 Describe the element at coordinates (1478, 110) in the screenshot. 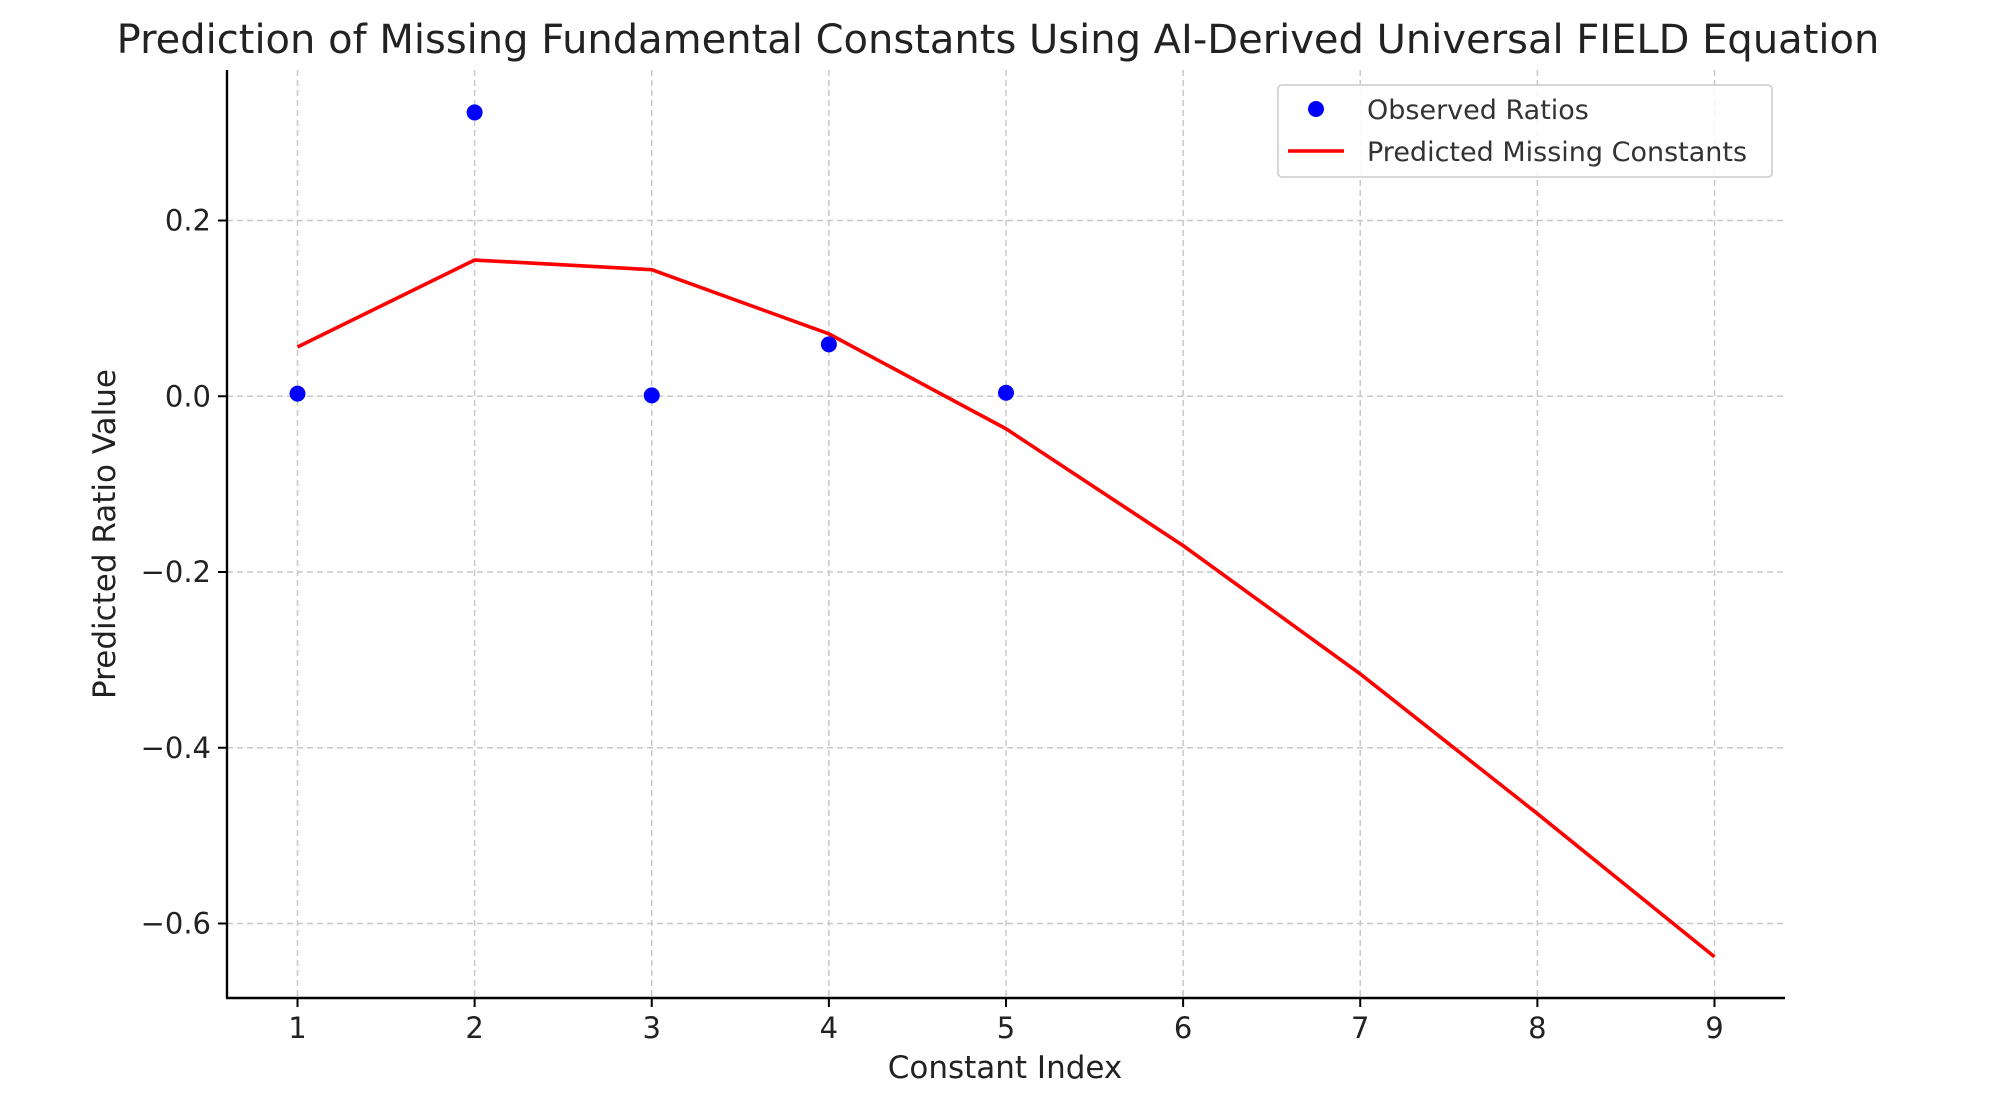

I see `legend-label: Observed Ratios` at that location.